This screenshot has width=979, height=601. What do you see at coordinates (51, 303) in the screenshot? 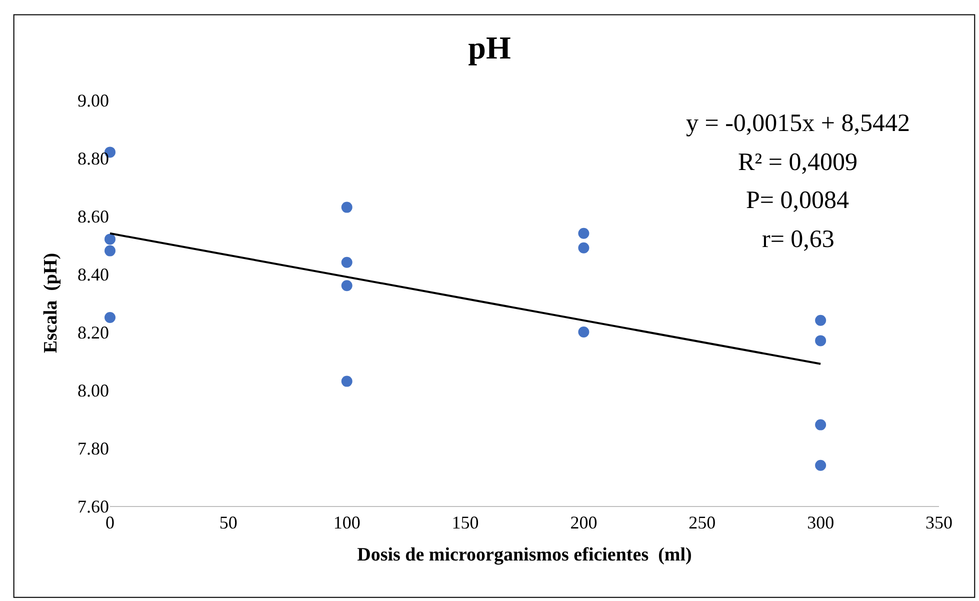
I see `y-axis-title: Escala (pH)` at bounding box center [51, 303].